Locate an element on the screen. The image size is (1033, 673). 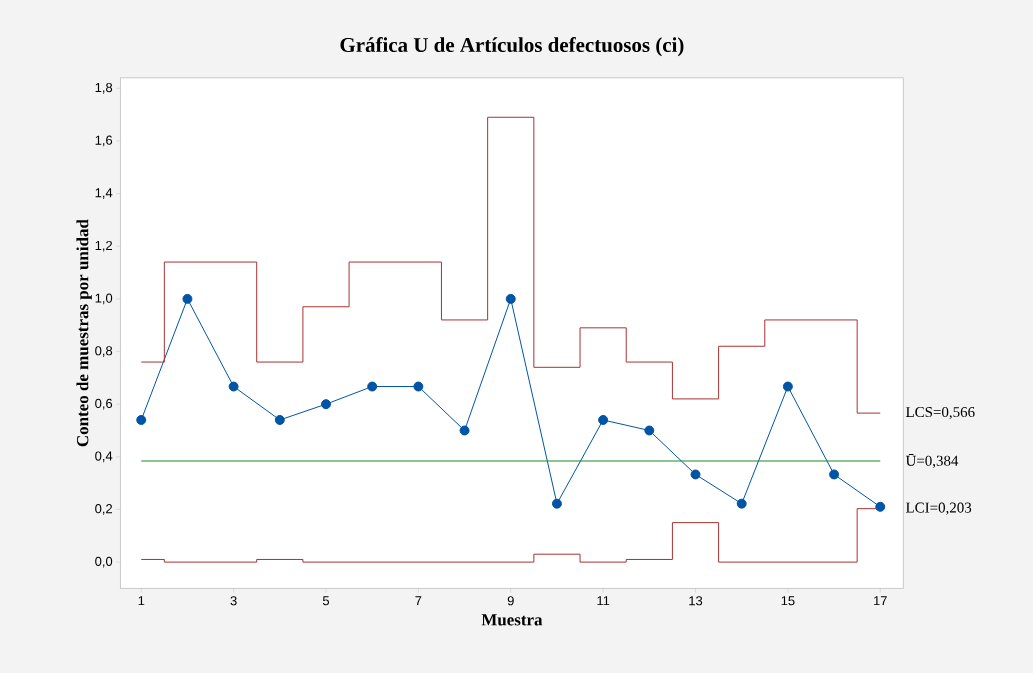
x-axis-title: Muestra is located at coordinates (512, 620).